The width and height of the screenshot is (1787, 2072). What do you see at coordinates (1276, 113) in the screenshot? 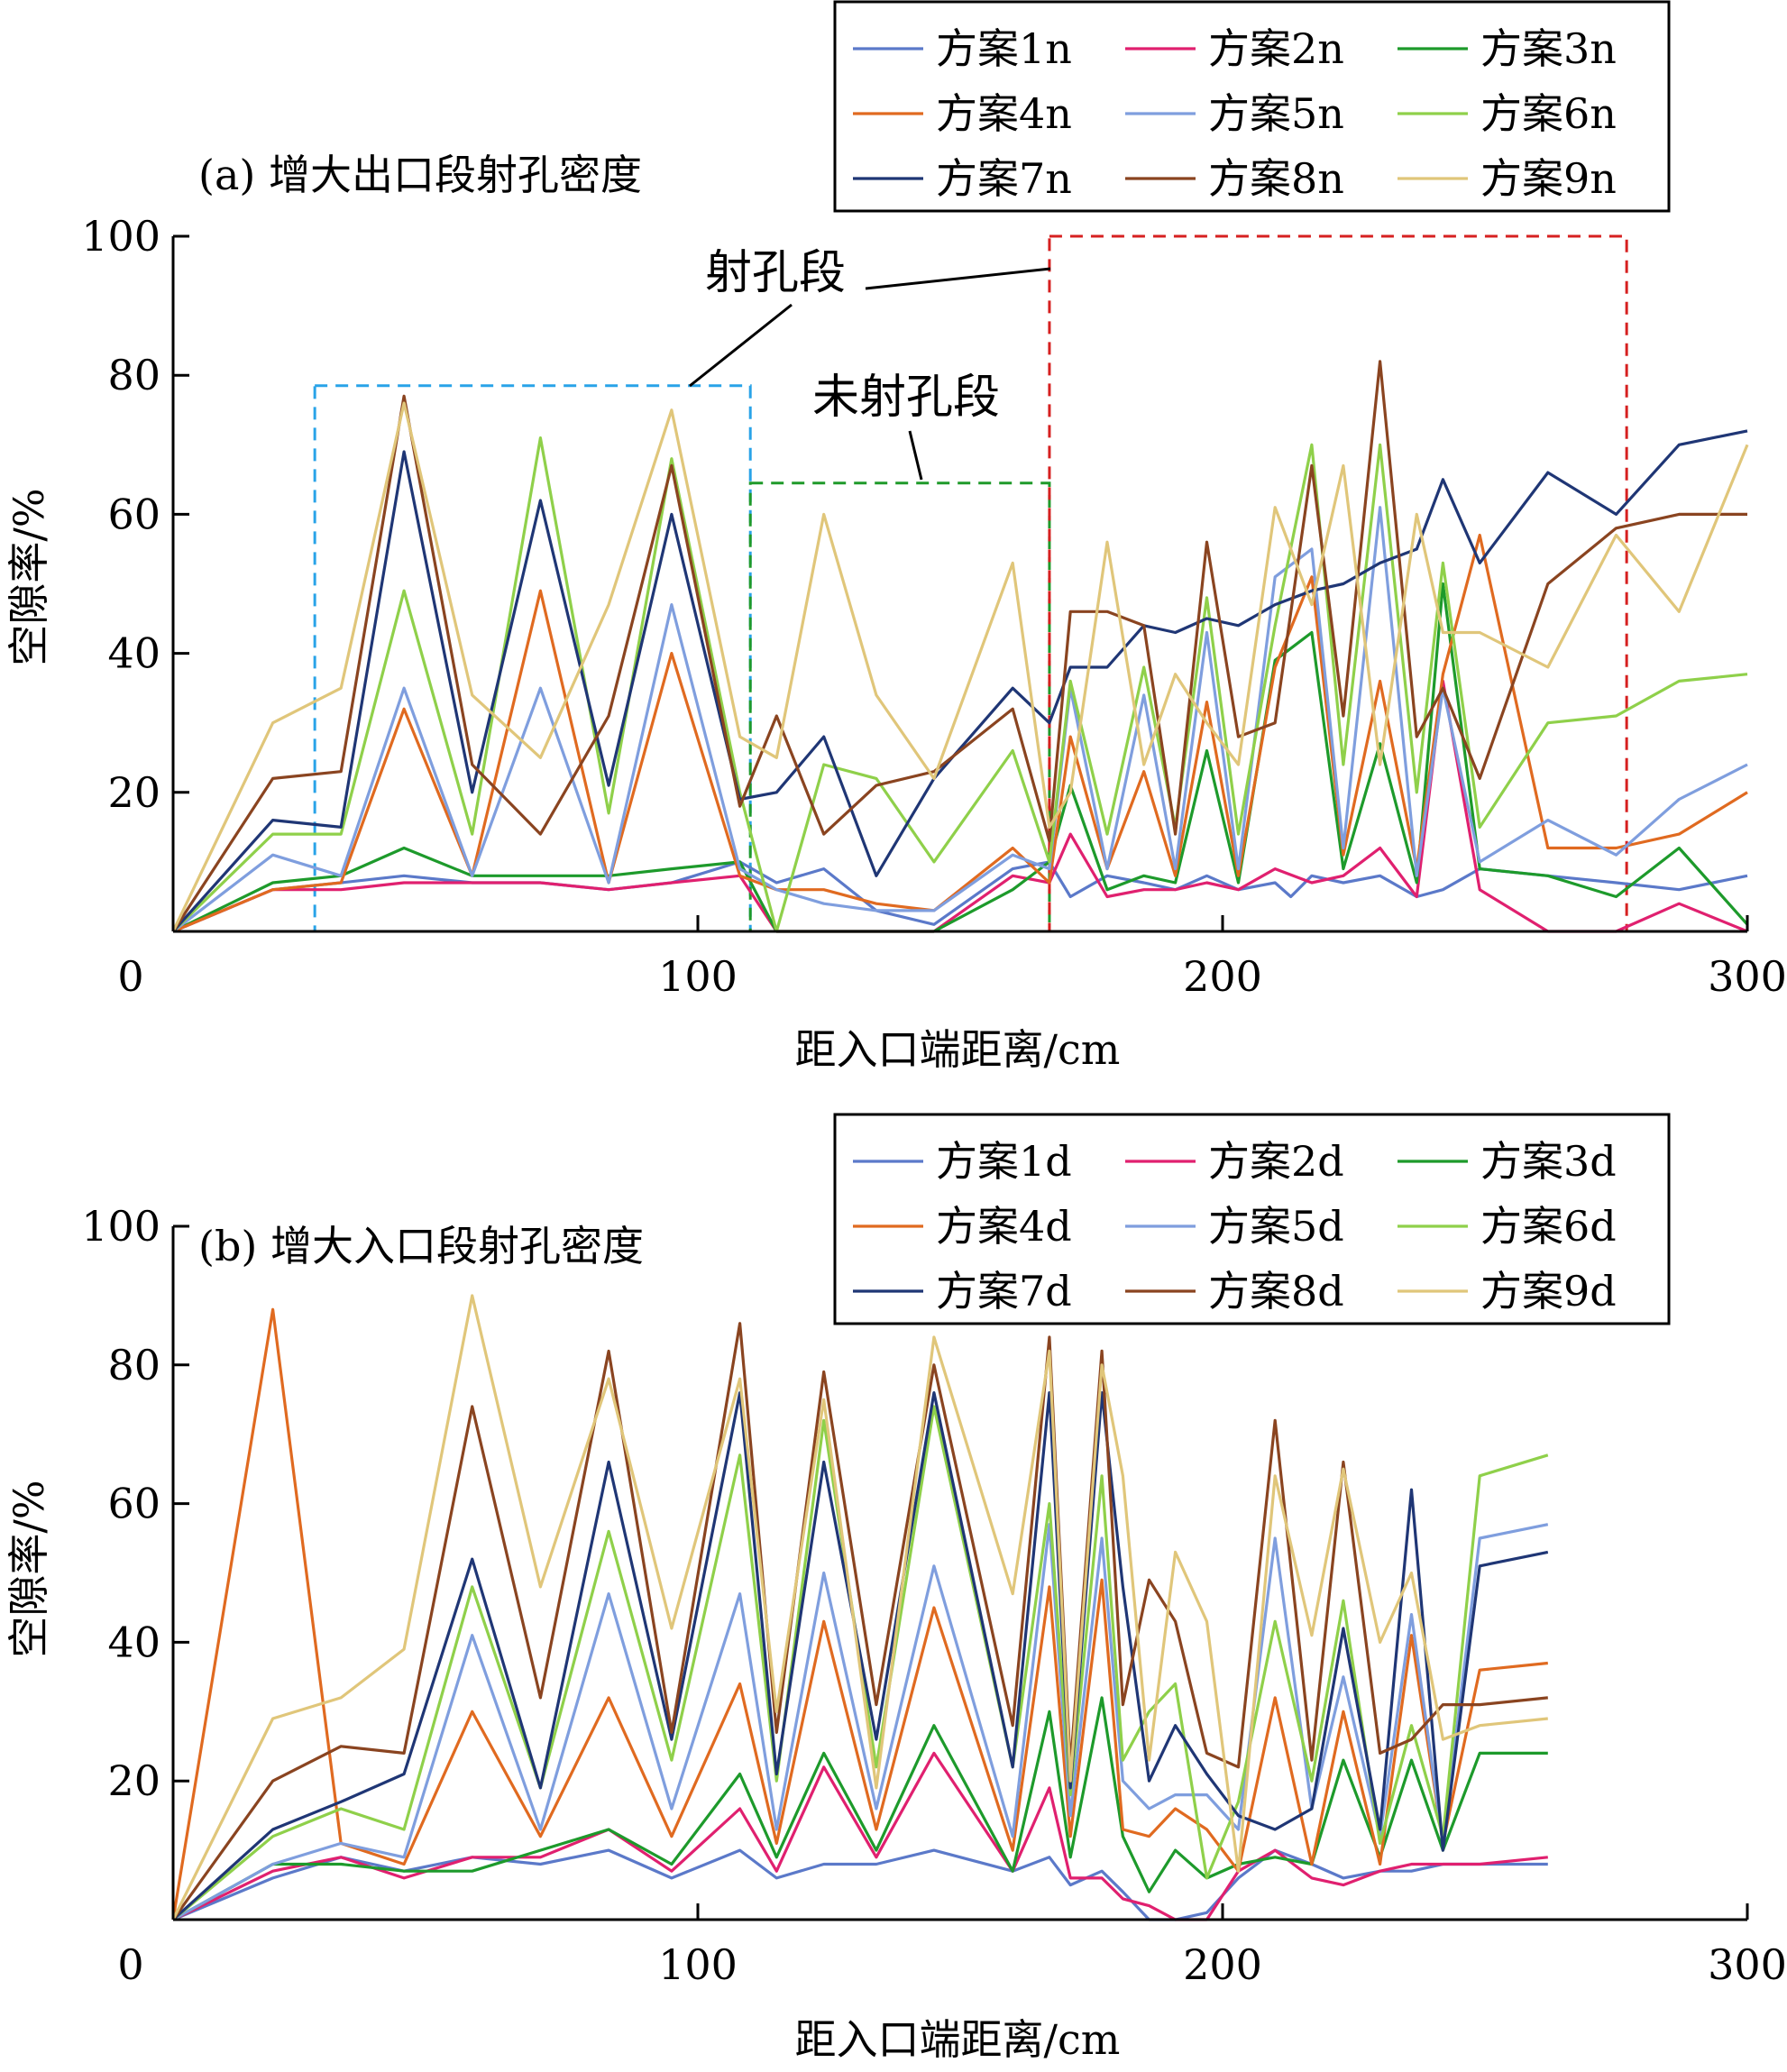
I see `legend-label: 方案5n` at bounding box center [1276, 113].